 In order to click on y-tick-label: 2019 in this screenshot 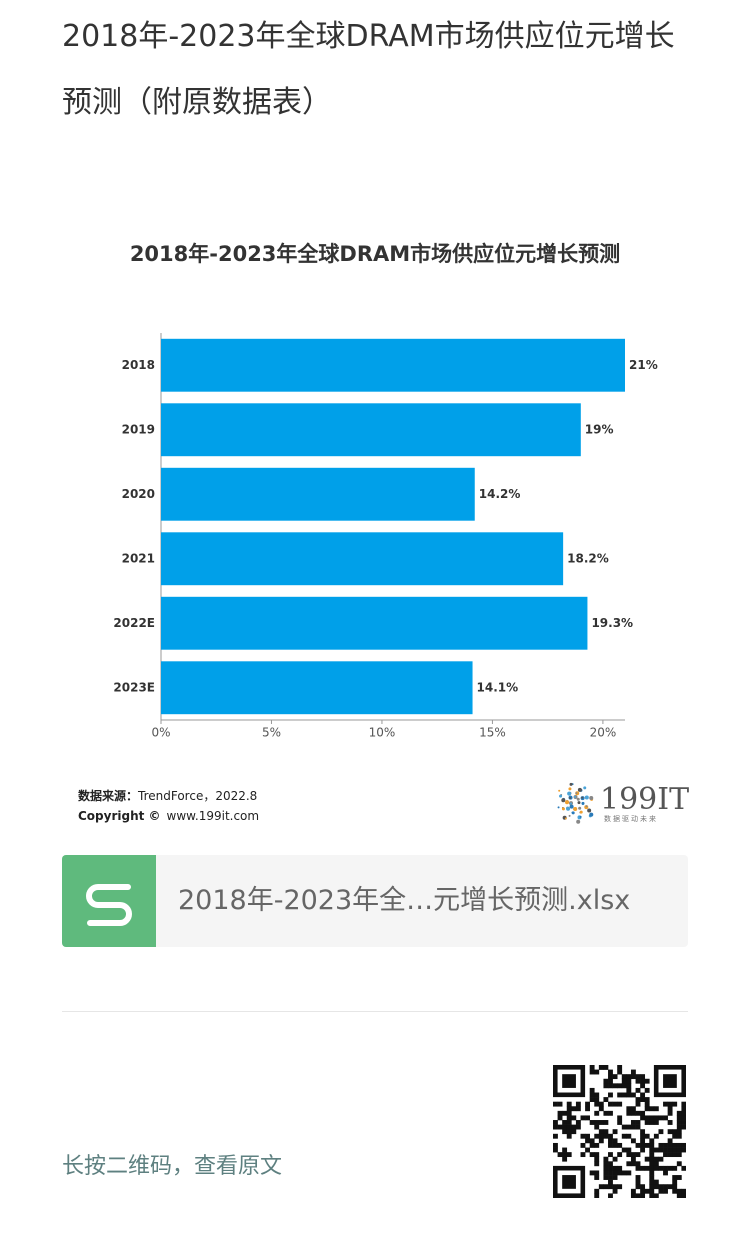, I will do `click(138, 429)`.